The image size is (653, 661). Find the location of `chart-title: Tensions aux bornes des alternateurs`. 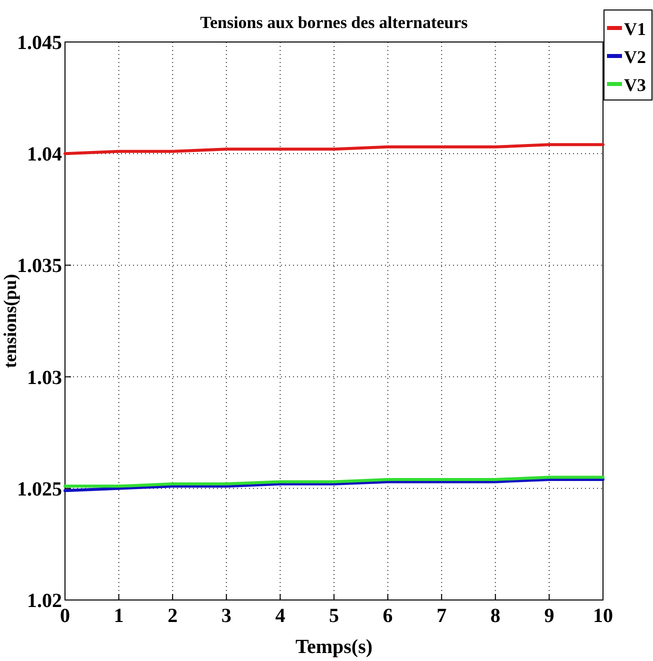

chart-title: Tensions aux bornes des alternateurs is located at coordinates (334, 22).